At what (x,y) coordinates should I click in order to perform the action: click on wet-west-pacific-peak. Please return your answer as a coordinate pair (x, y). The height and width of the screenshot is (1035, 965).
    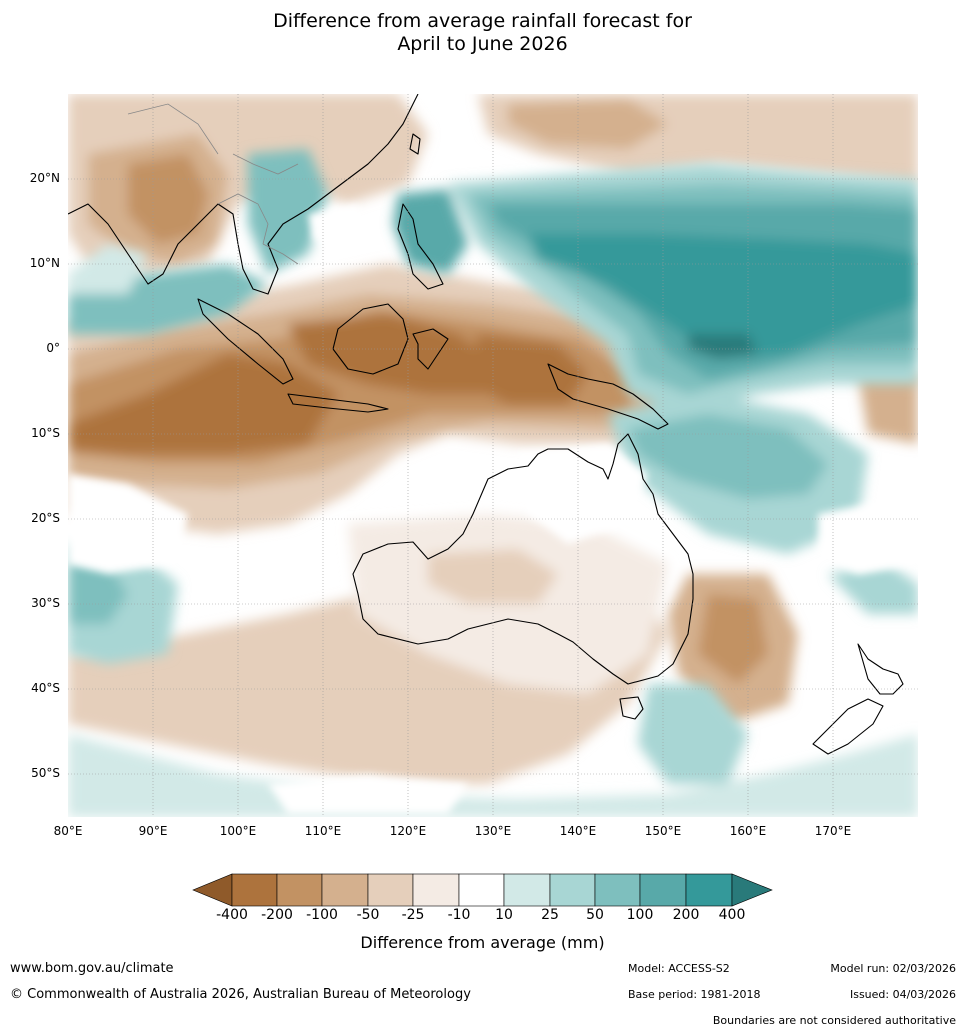
    Looking at the image, I should click on (723, 346).